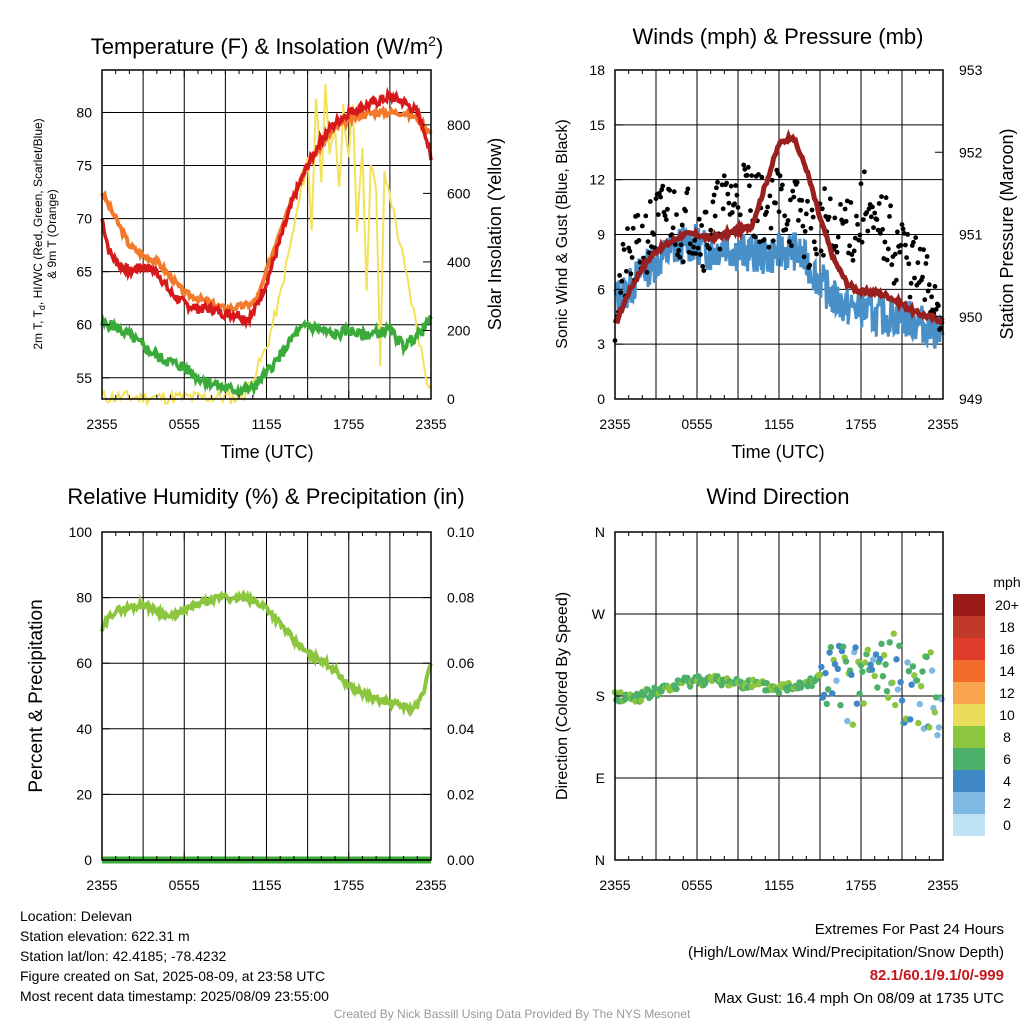 This screenshot has width=1024, height=1024. What do you see at coordinates (266, 885) in the screenshot?
I see `x-tick-label: 1155` at bounding box center [266, 885].